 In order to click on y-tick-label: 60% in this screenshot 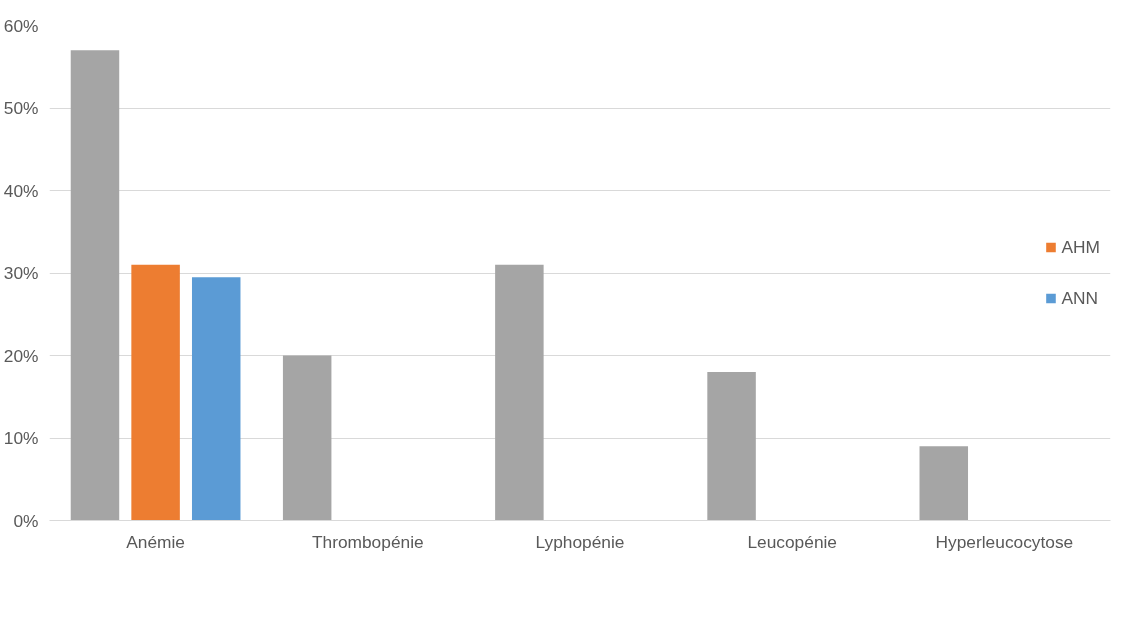, I will do `click(21, 25)`.